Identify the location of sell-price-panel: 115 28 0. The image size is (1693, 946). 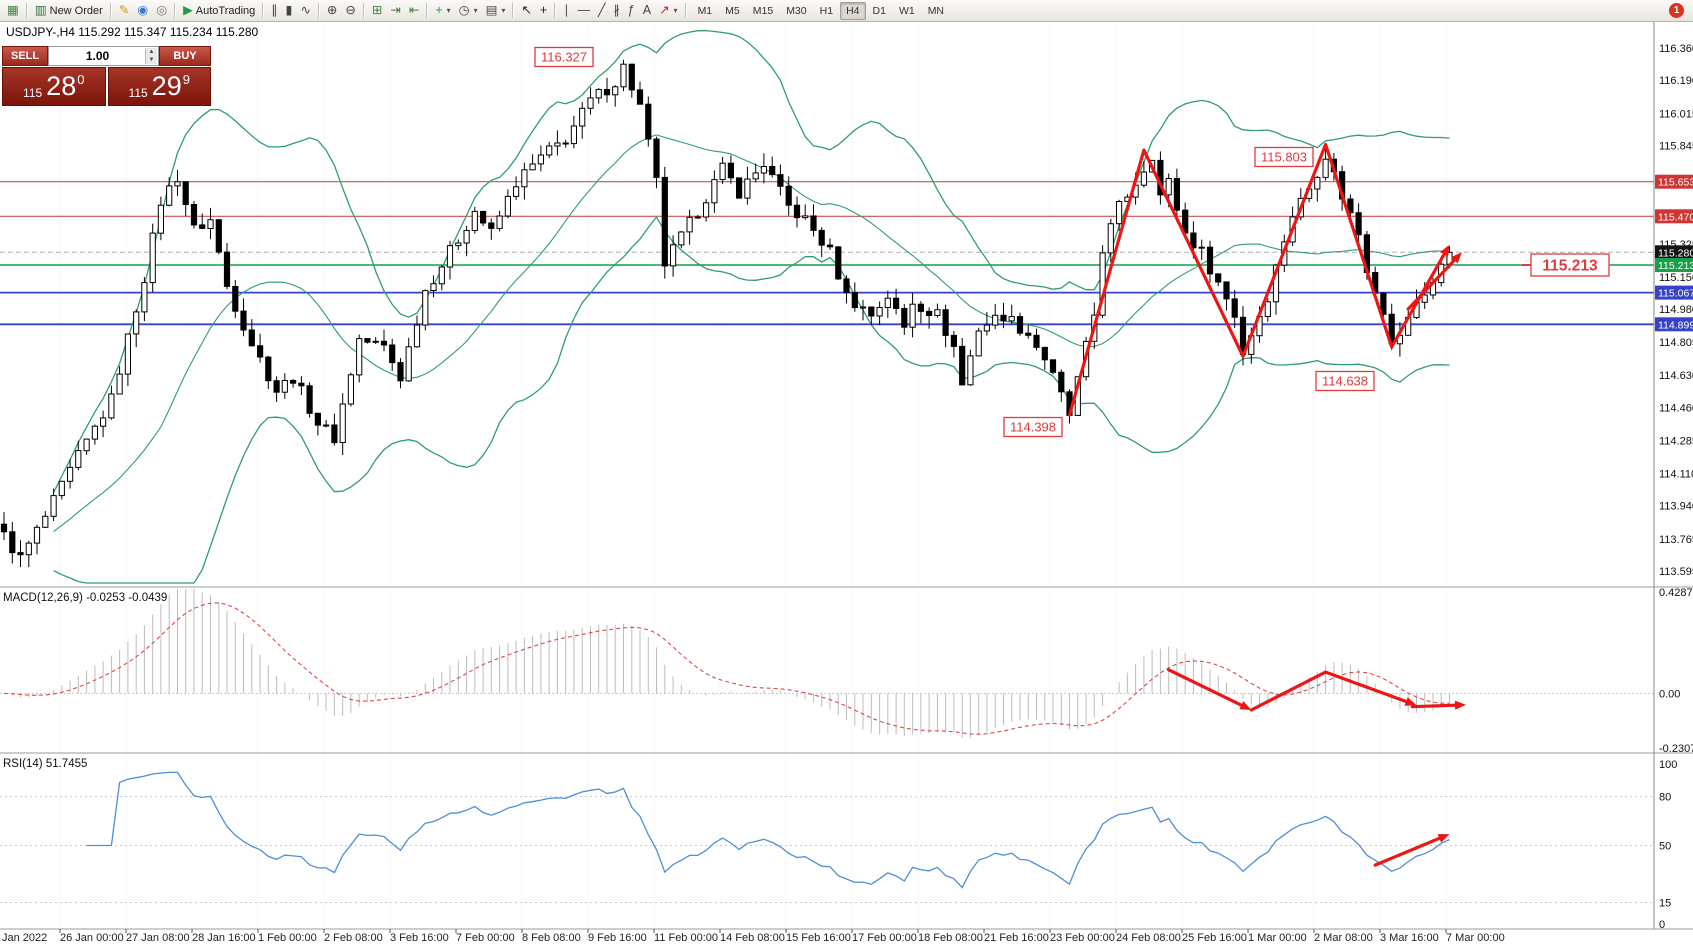
(54, 86).